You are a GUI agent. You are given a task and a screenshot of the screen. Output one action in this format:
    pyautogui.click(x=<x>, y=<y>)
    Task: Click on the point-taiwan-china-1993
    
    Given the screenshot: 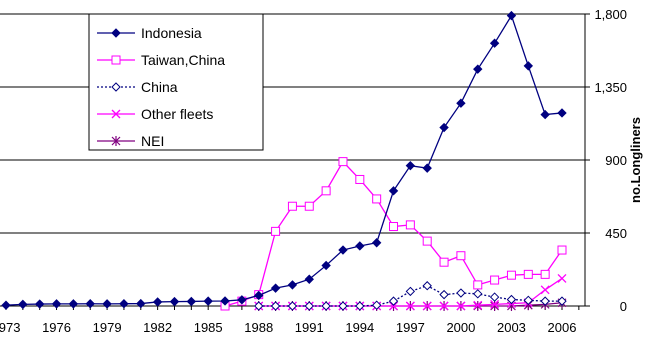 What is the action you would take?
    pyautogui.click(x=343, y=162)
    